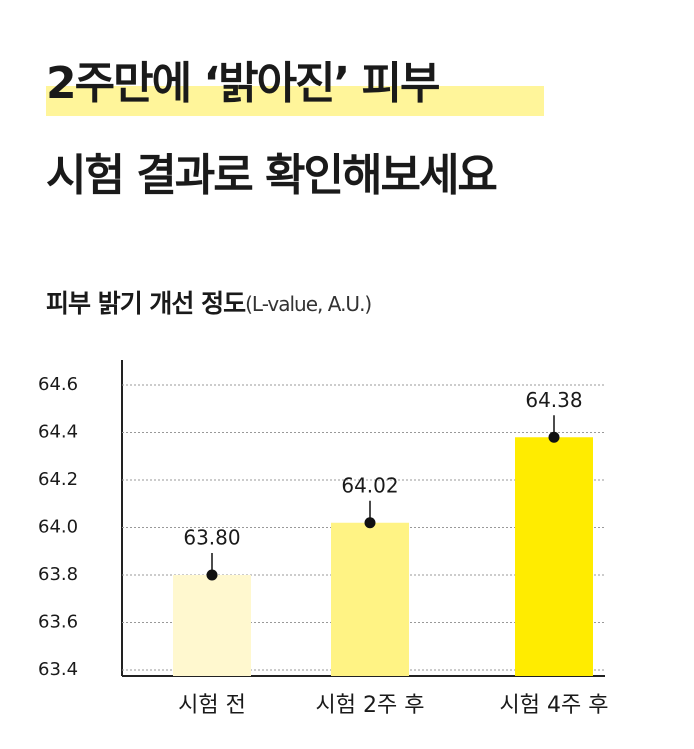 This screenshot has height=749, width=694. Describe the element at coordinates (58, 479) in the screenshot. I see `y-tick-label: 64.2` at that location.